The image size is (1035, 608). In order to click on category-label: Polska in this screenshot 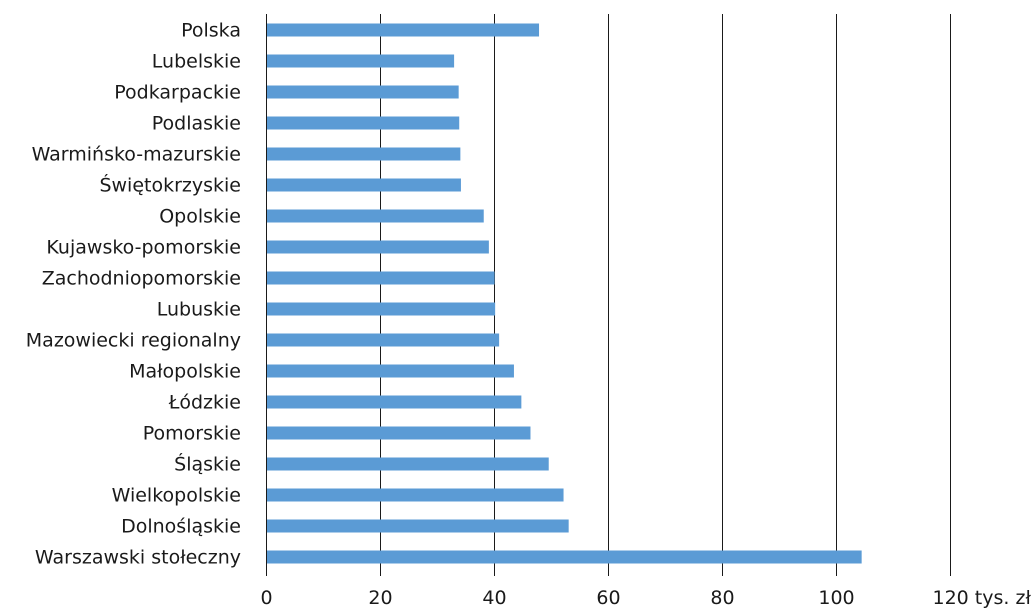, I will do `click(211, 31)`.